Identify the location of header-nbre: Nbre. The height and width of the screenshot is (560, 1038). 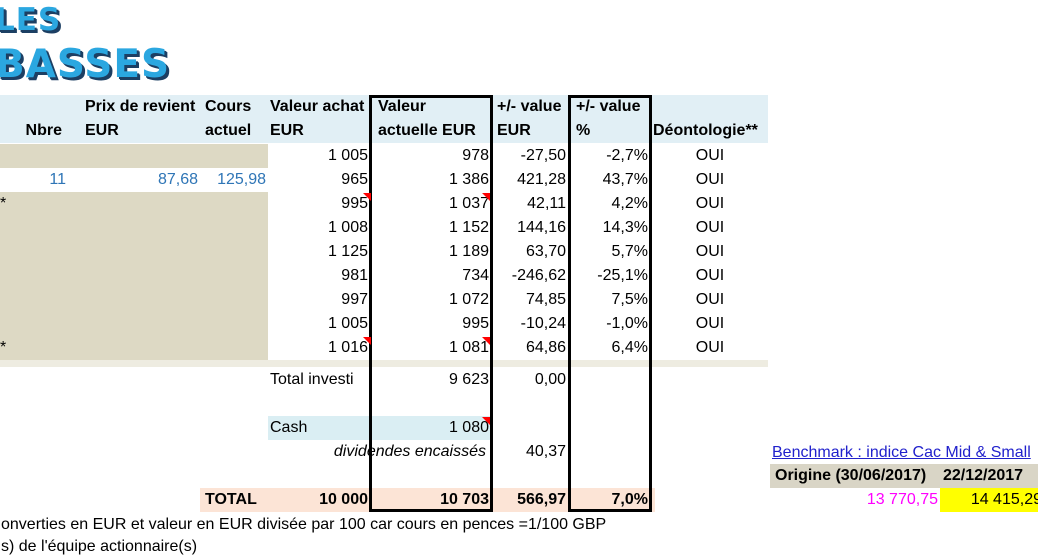
(43, 130).